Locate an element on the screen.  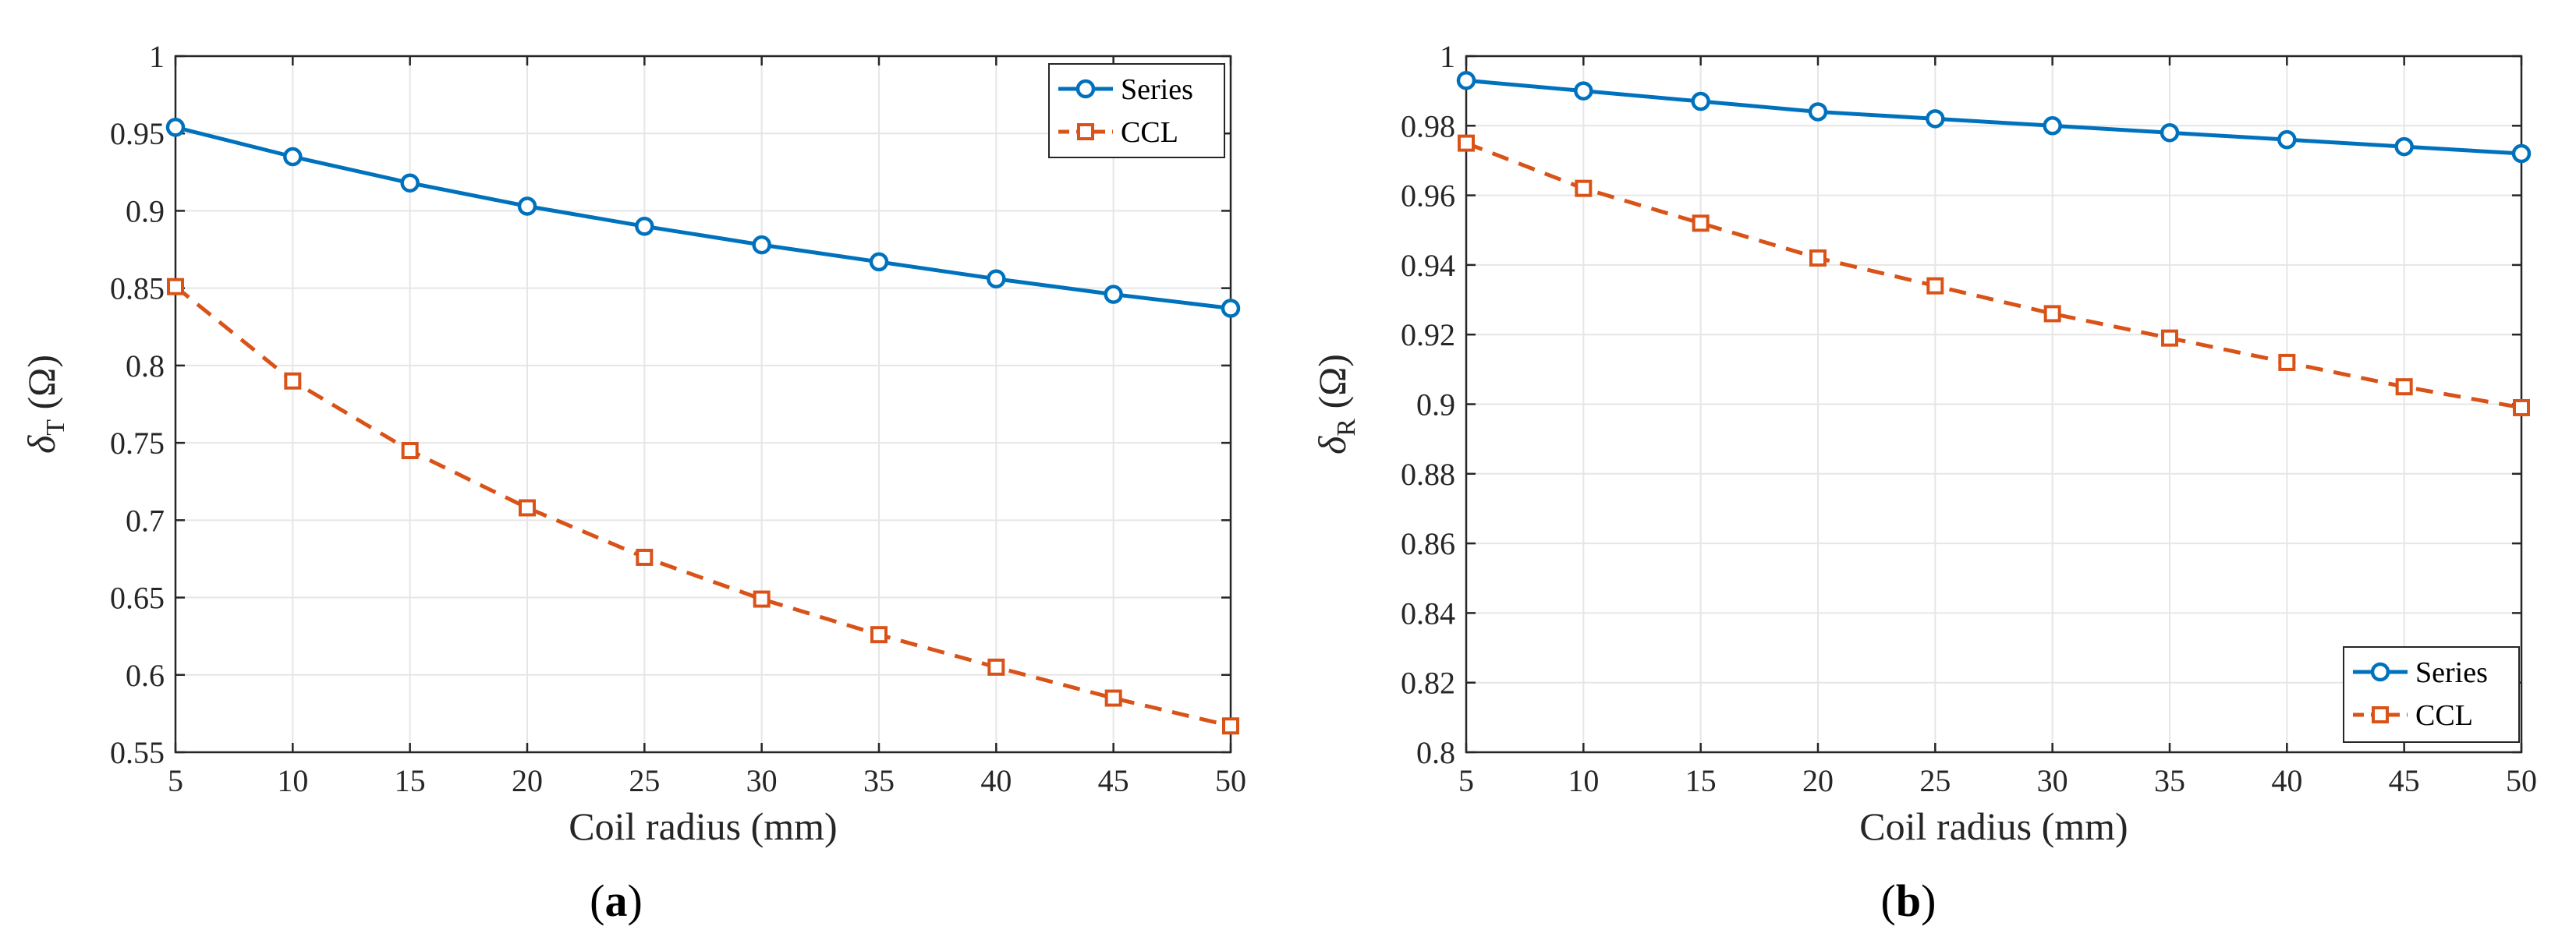
y-tick-label: 0.96 is located at coordinates (1428, 196).